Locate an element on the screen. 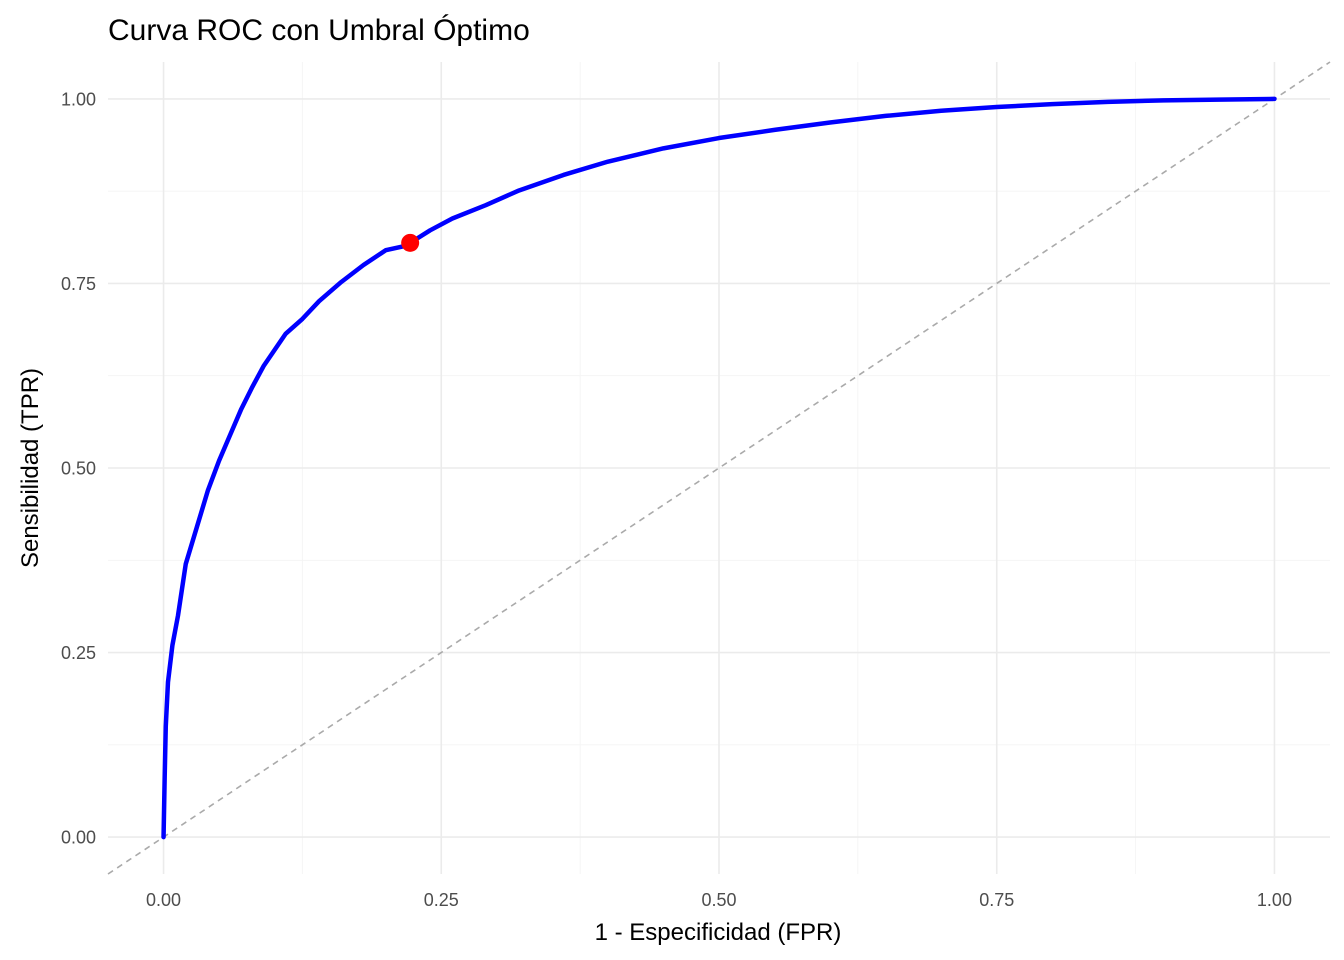 This screenshot has height=960, width=1344. x-tick-label: 0.75 is located at coordinates (996, 900).